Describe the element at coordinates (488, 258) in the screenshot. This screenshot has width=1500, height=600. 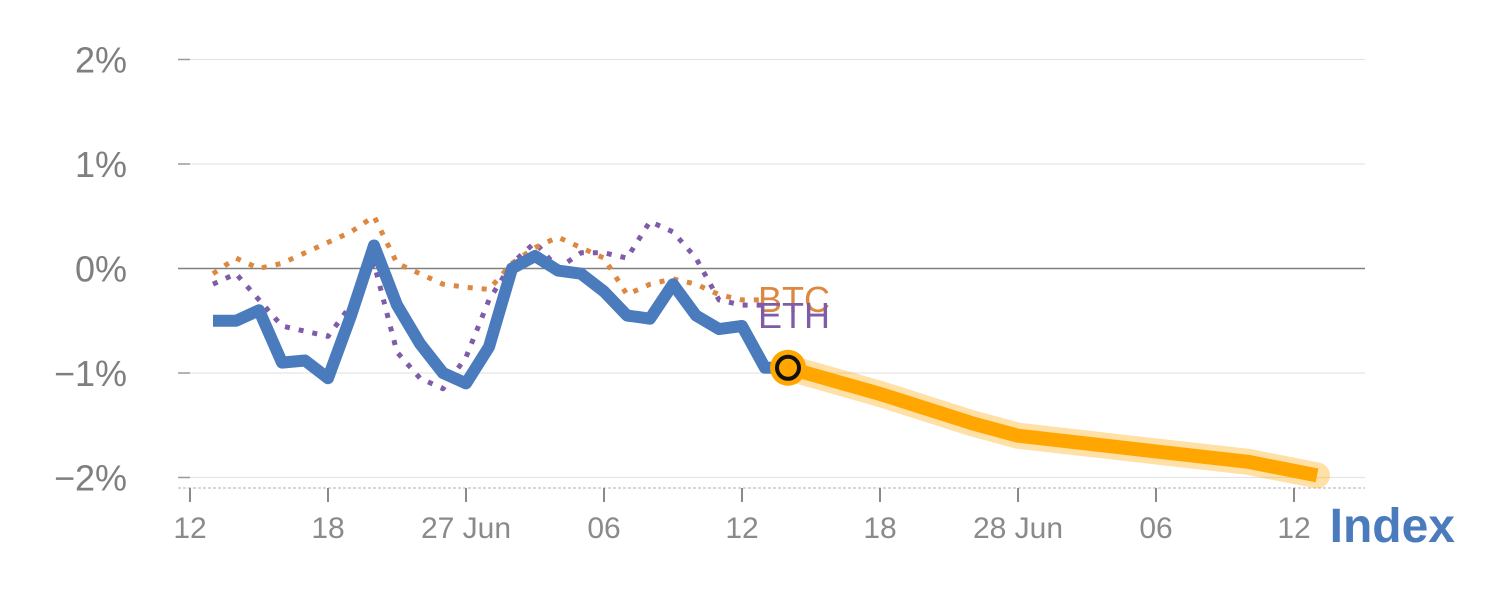
I see `btc-series-line` at that location.